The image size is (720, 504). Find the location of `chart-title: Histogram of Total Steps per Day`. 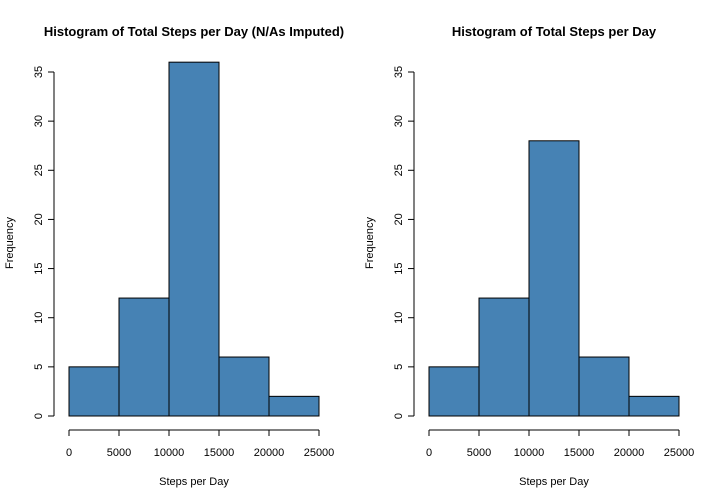

chart-title: Histogram of Total Steps per Day is located at coordinates (554, 31).